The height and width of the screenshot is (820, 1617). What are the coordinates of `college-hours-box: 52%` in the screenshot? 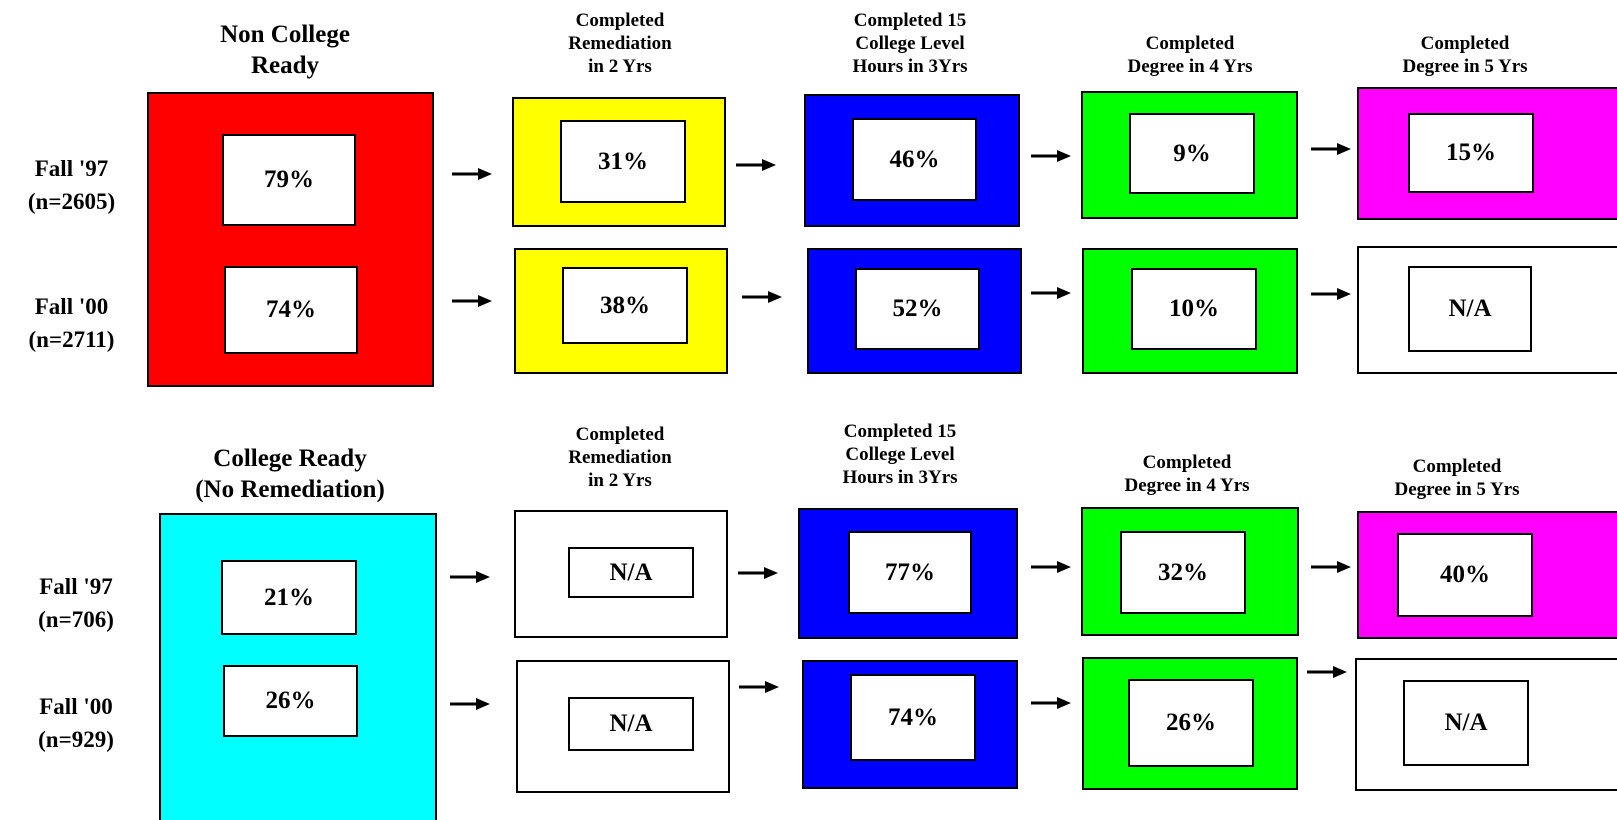 It's located at (914, 311).